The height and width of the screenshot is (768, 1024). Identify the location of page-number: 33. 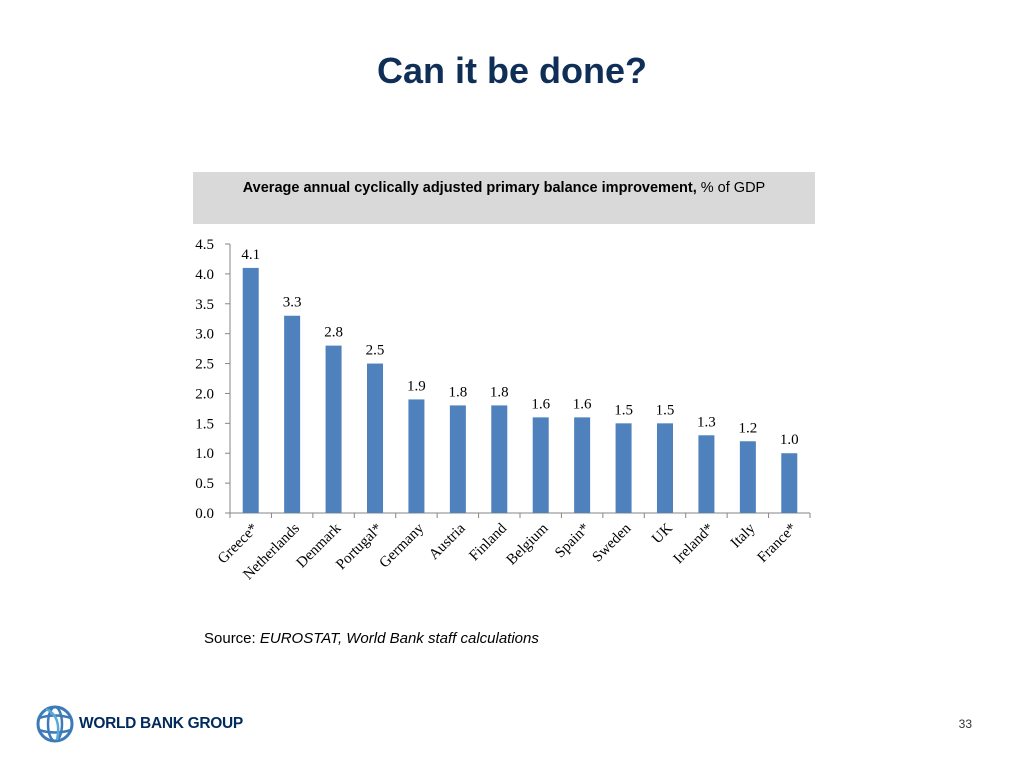
(965, 724).